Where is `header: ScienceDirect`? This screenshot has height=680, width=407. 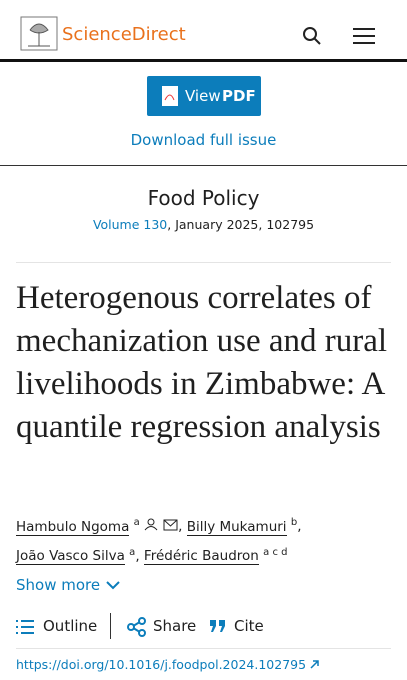
header: ScienceDirect is located at coordinates (203, 30).